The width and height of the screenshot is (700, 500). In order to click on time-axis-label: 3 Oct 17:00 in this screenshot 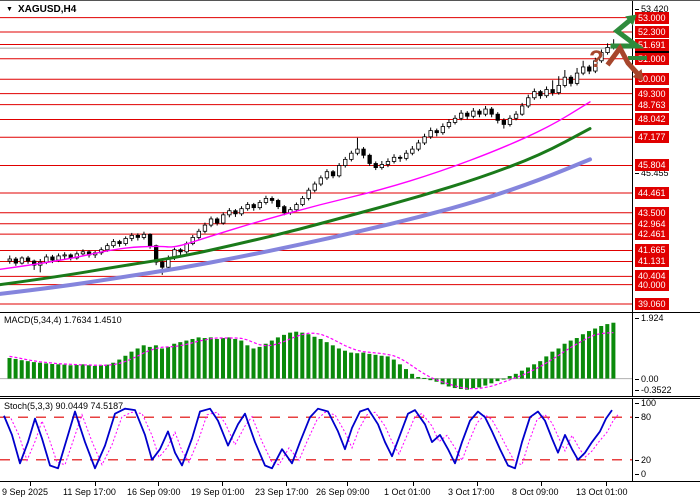, I will do `click(471, 492)`.